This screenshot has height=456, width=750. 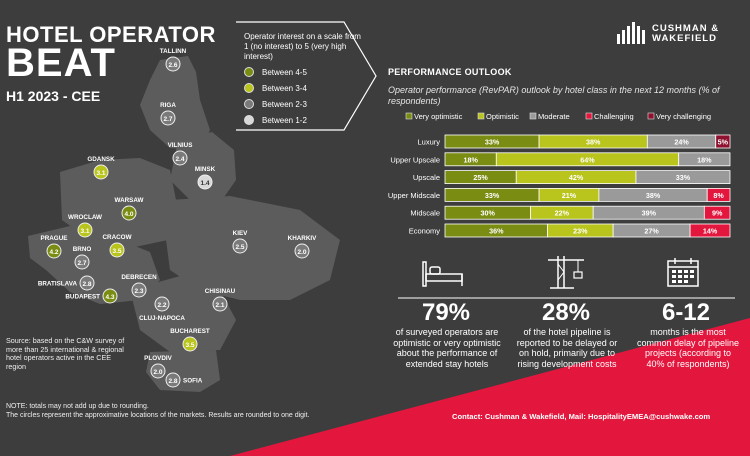 I want to click on city-label: MINSK, so click(x=205, y=169).